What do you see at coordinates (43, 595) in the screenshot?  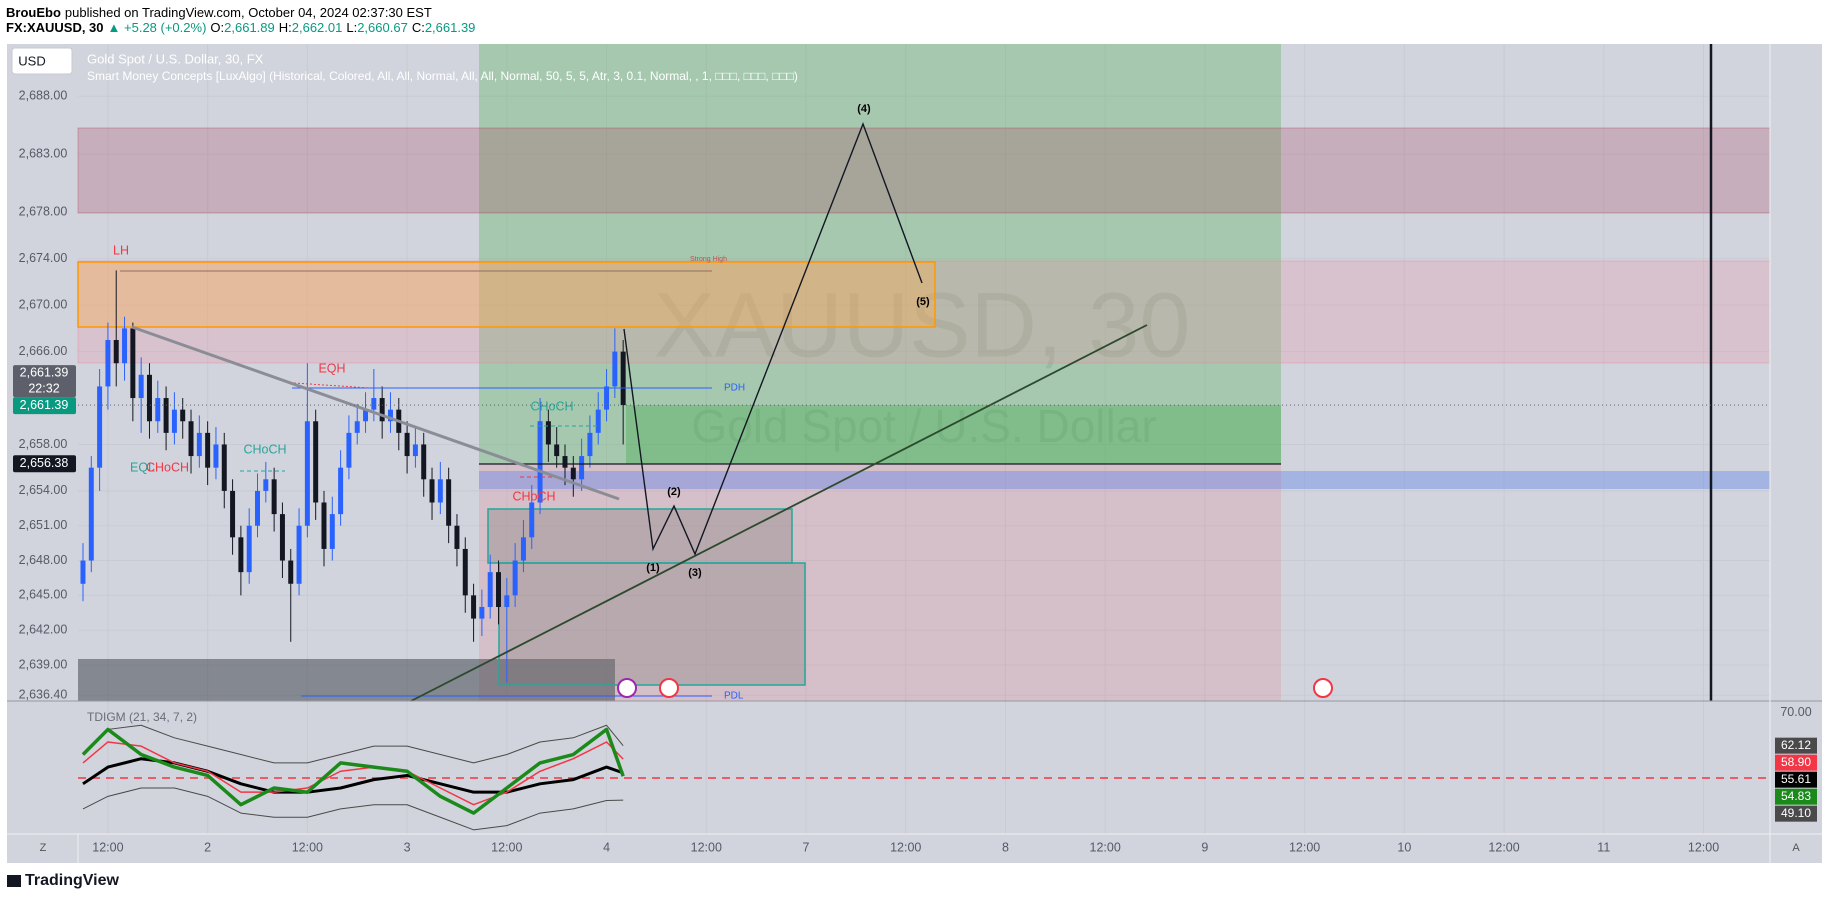 I see `y-tick-label: 2,645.00` at bounding box center [43, 595].